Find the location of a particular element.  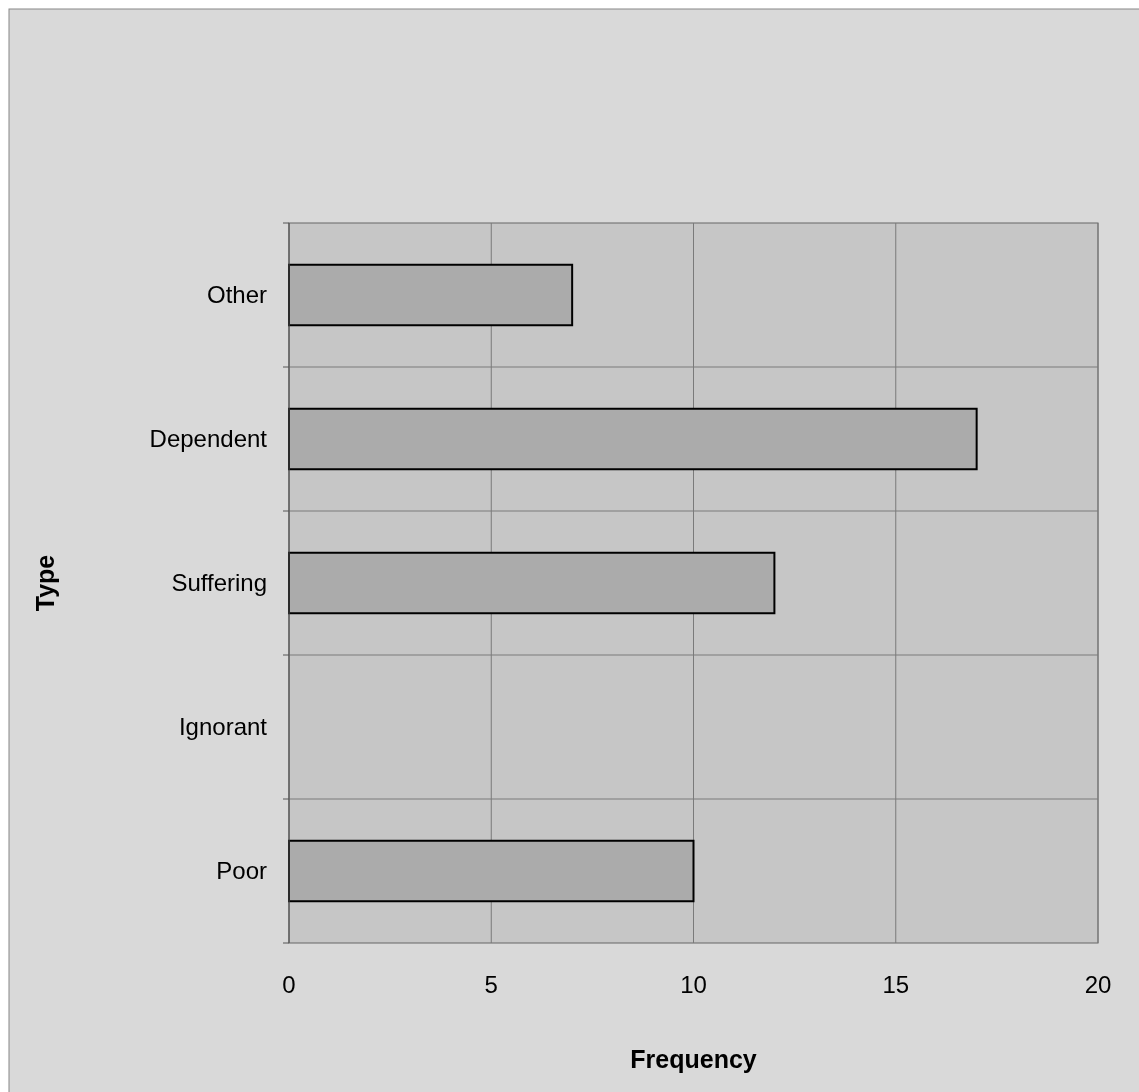

y-tick-label: Suffering is located at coordinates (219, 583).